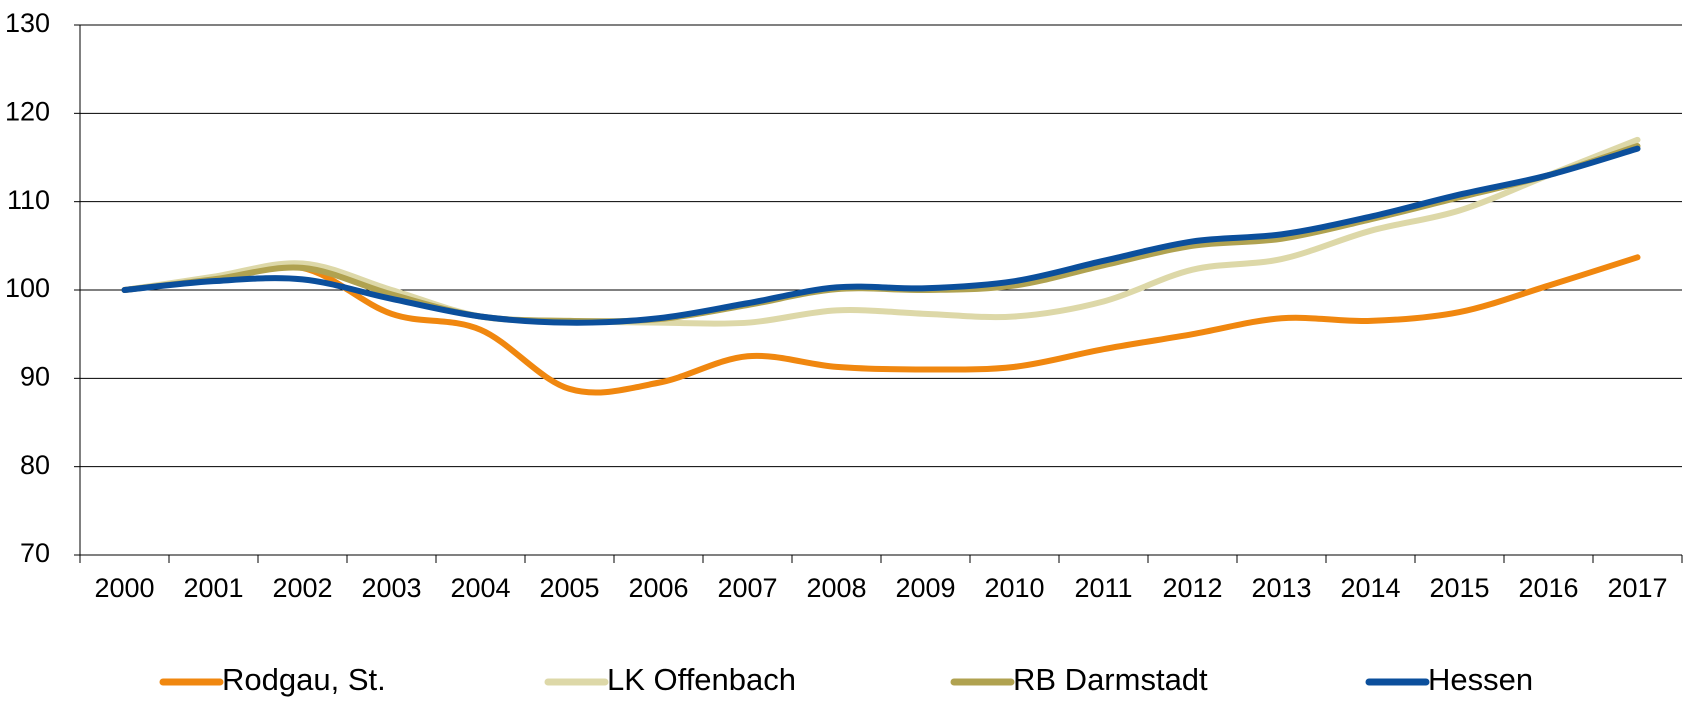 This screenshot has width=1684, height=710. What do you see at coordinates (27, 23) in the screenshot?
I see `y-tick-label: 130` at bounding box center [27, 23].